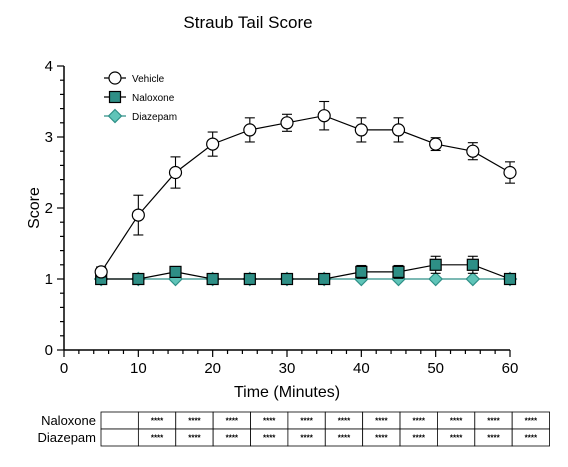  I want to click on x-tick-label: 40, so click(361, 368).